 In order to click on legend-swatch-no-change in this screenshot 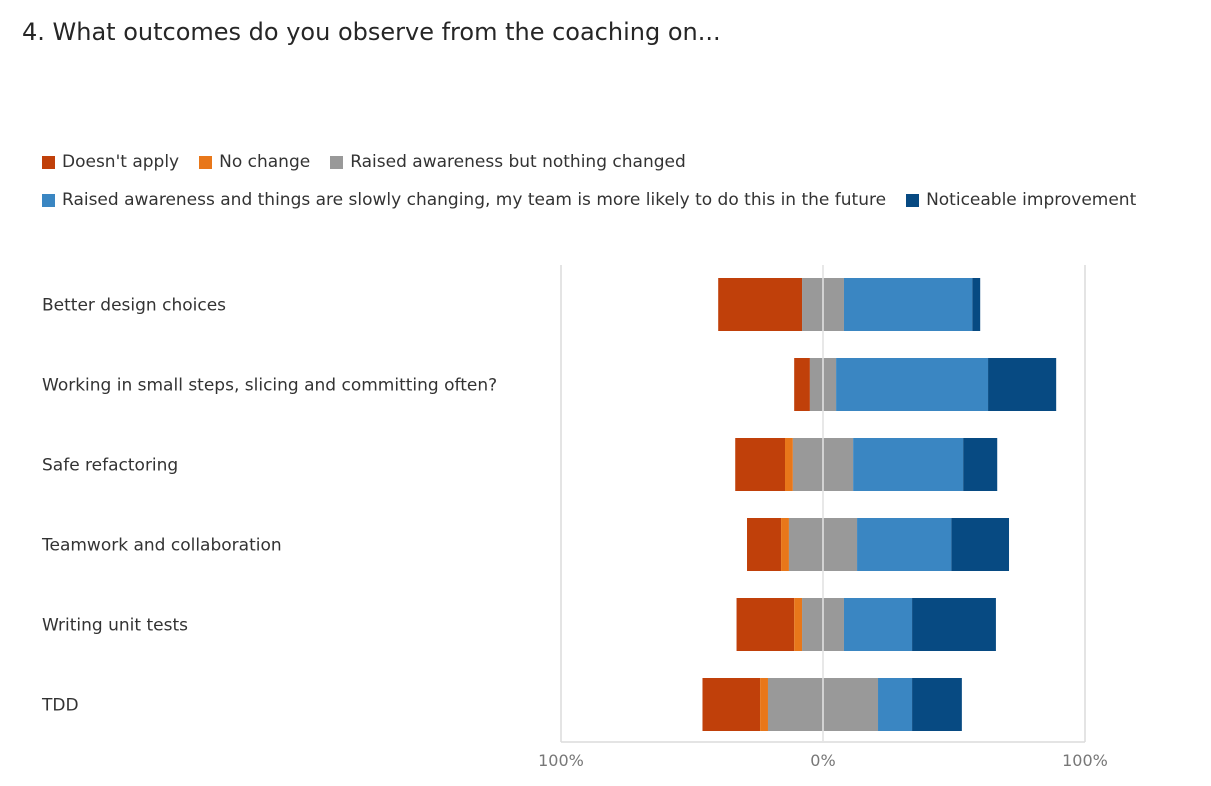, I will do `click(206, 162)`.